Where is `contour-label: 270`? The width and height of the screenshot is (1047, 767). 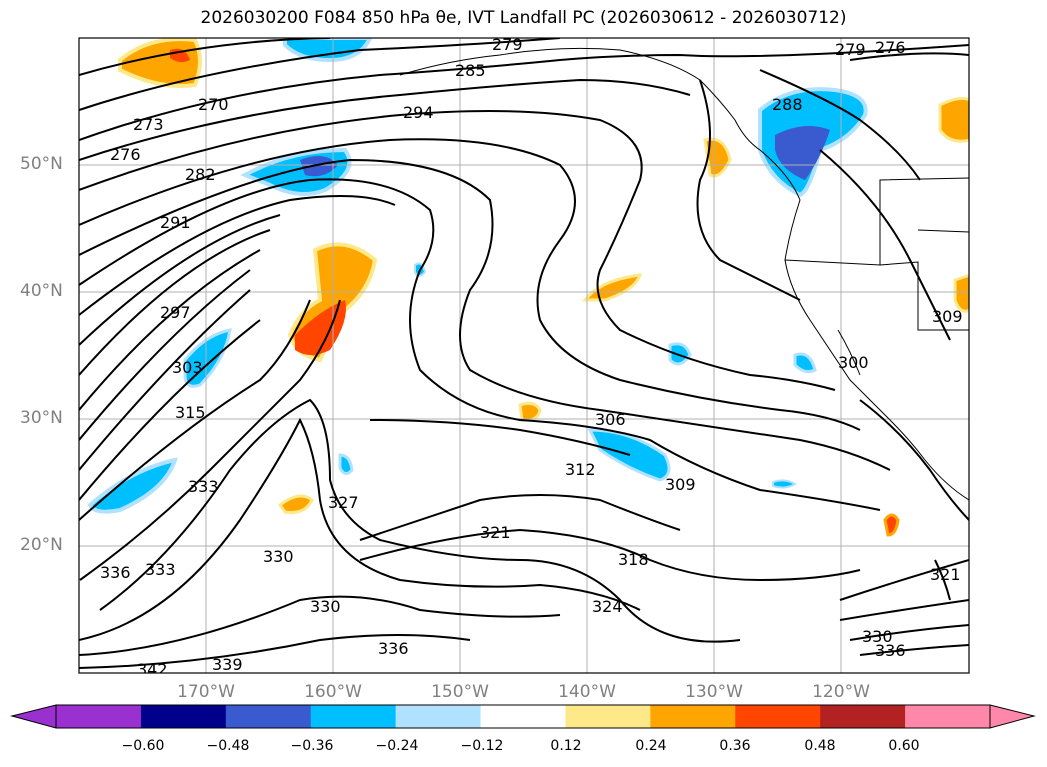 contour-label: 270 is located at coordinates (213, 104).